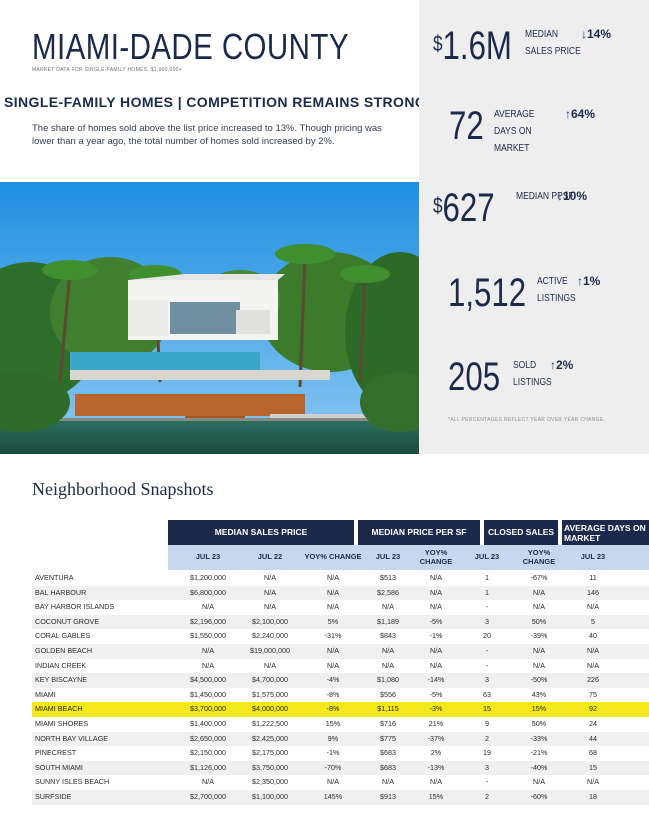 Image resolution: width=649 pixels, height=828 pixels. Describe the element at coordinates (270, 680) in the screenshot. I see `table-cell: $4,700,000` at that location.